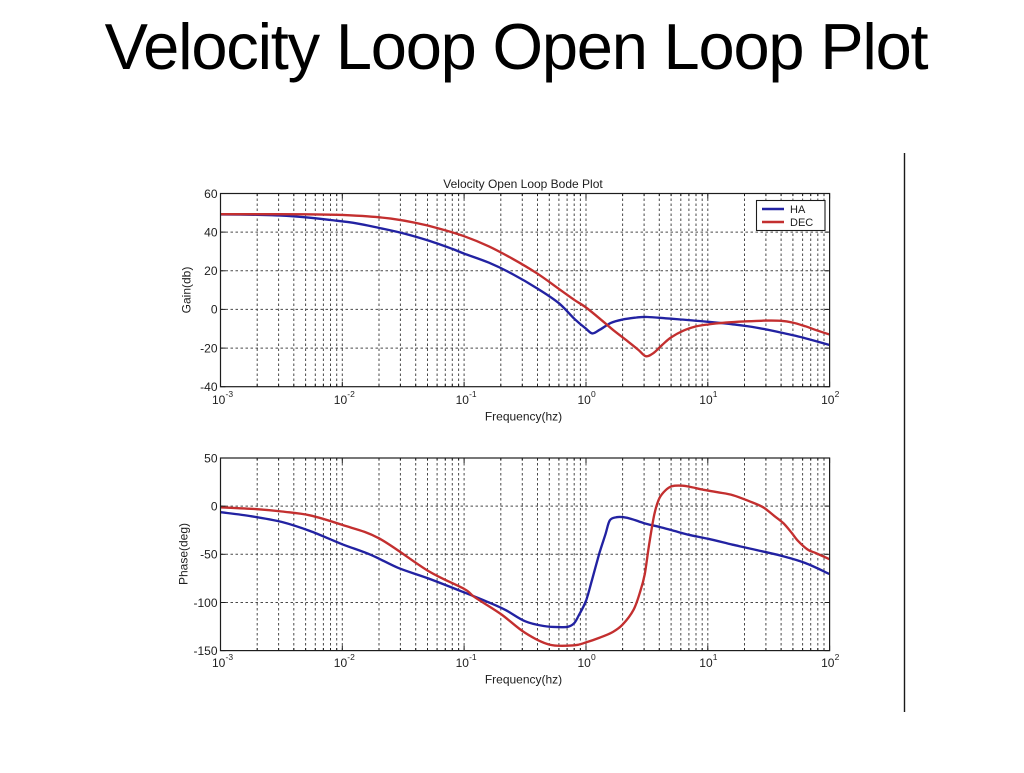 Image resolution: width=1024 pixels, height=773 pixels. What do you see at coordinates (205, 603) in the screenshot?
I see `svg-text: -100` at bounding box center [205, 603].